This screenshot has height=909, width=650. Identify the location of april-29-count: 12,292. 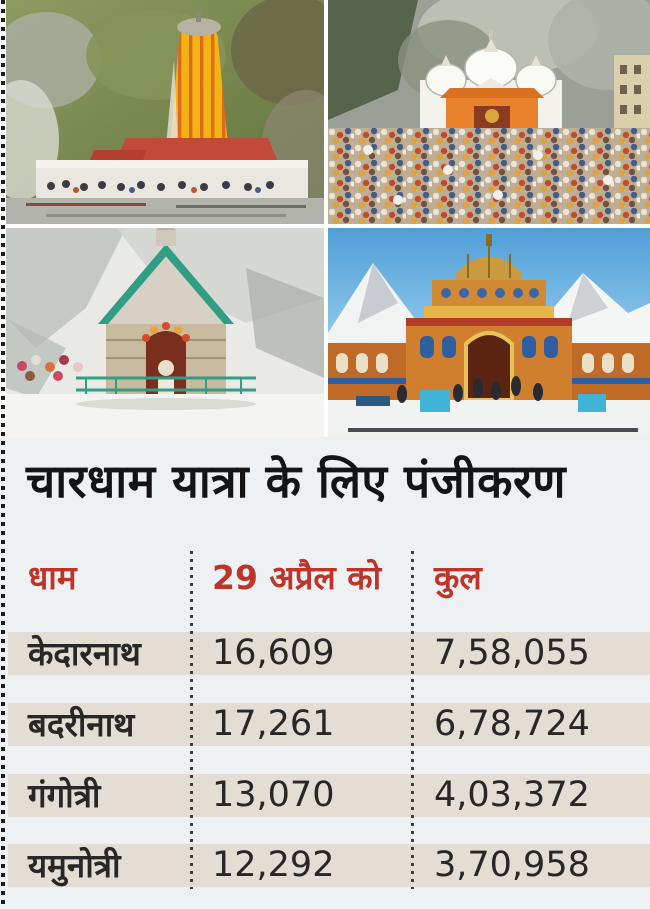
(273, 865).